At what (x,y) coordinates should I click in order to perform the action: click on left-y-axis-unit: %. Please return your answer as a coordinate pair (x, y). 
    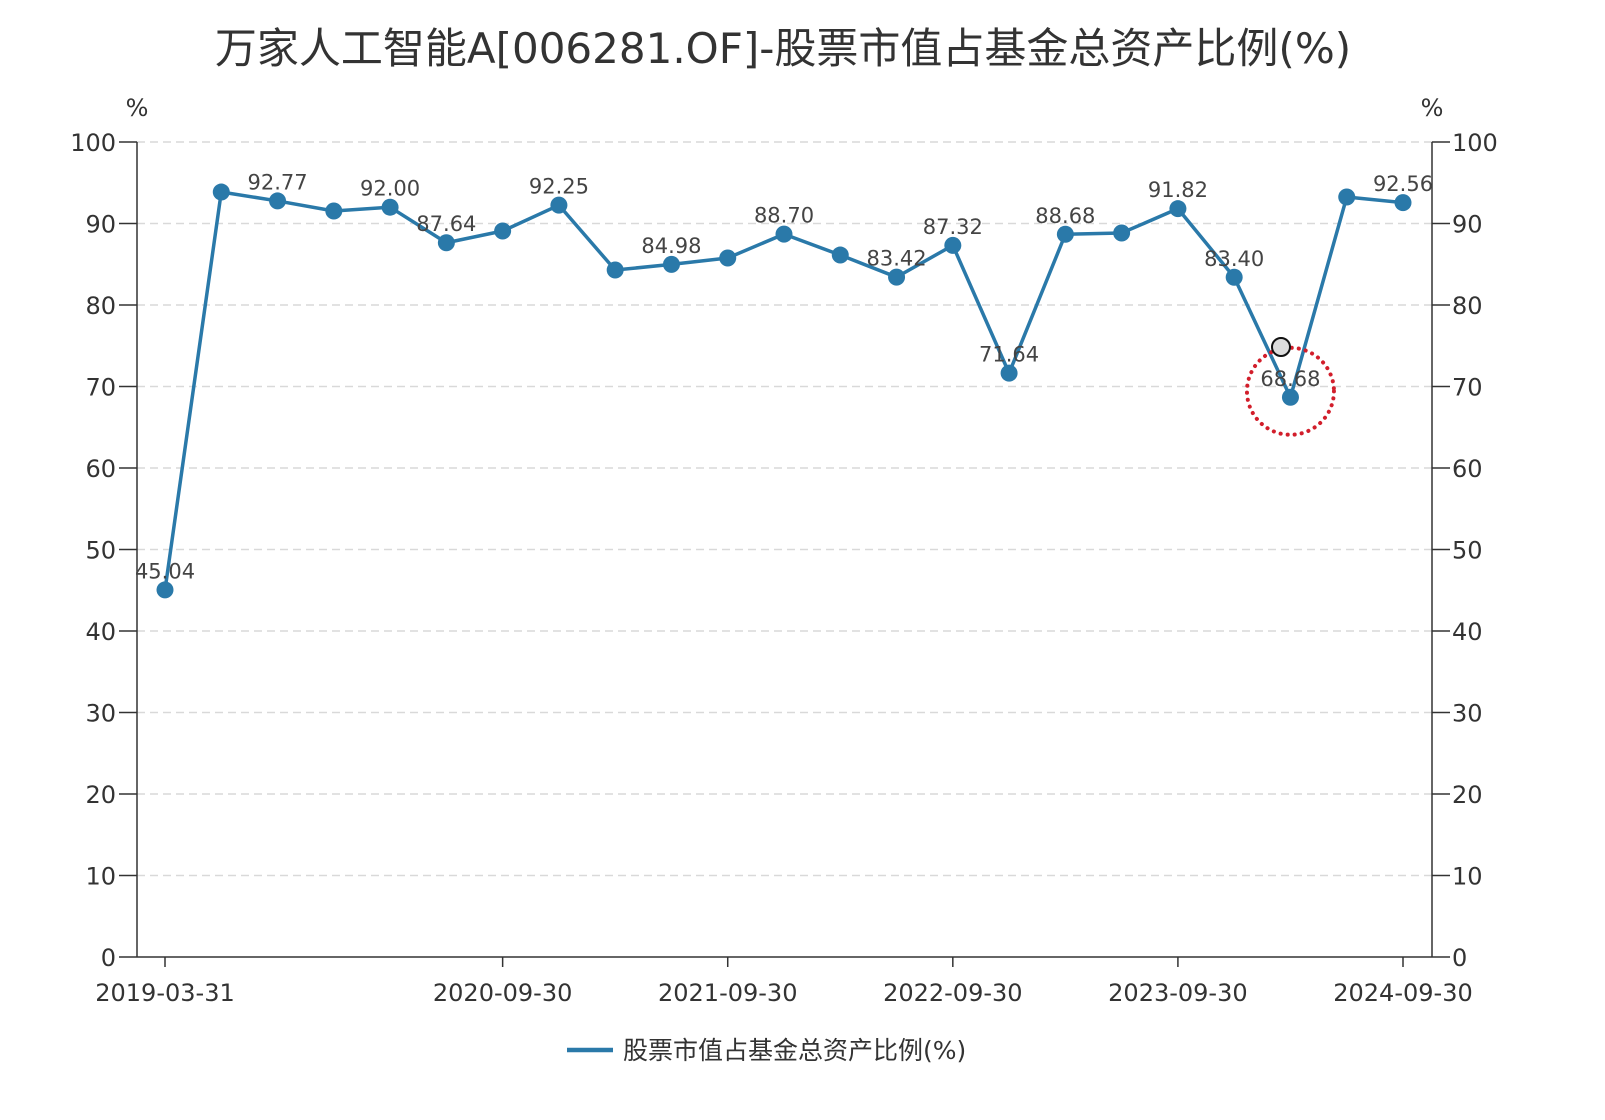
    Looking at the image, I should click on (137, 108).